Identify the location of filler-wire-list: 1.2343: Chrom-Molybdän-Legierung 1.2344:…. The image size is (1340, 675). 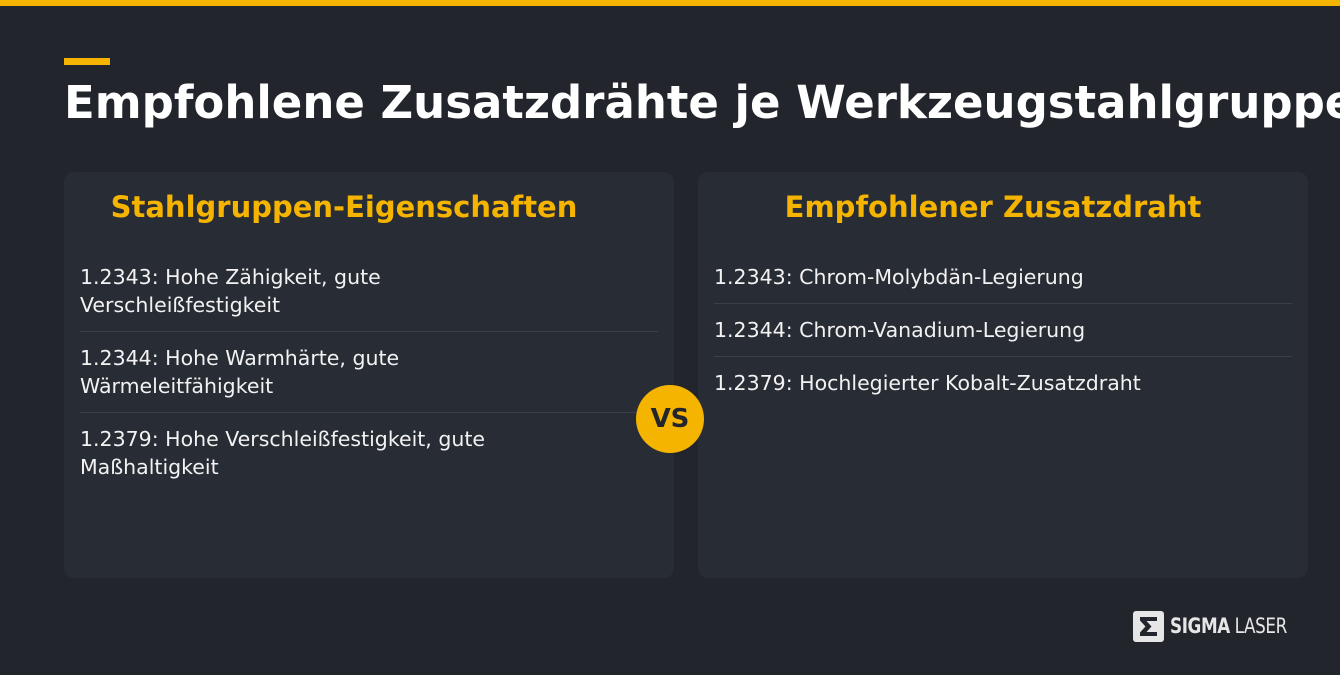
(1003, 330).